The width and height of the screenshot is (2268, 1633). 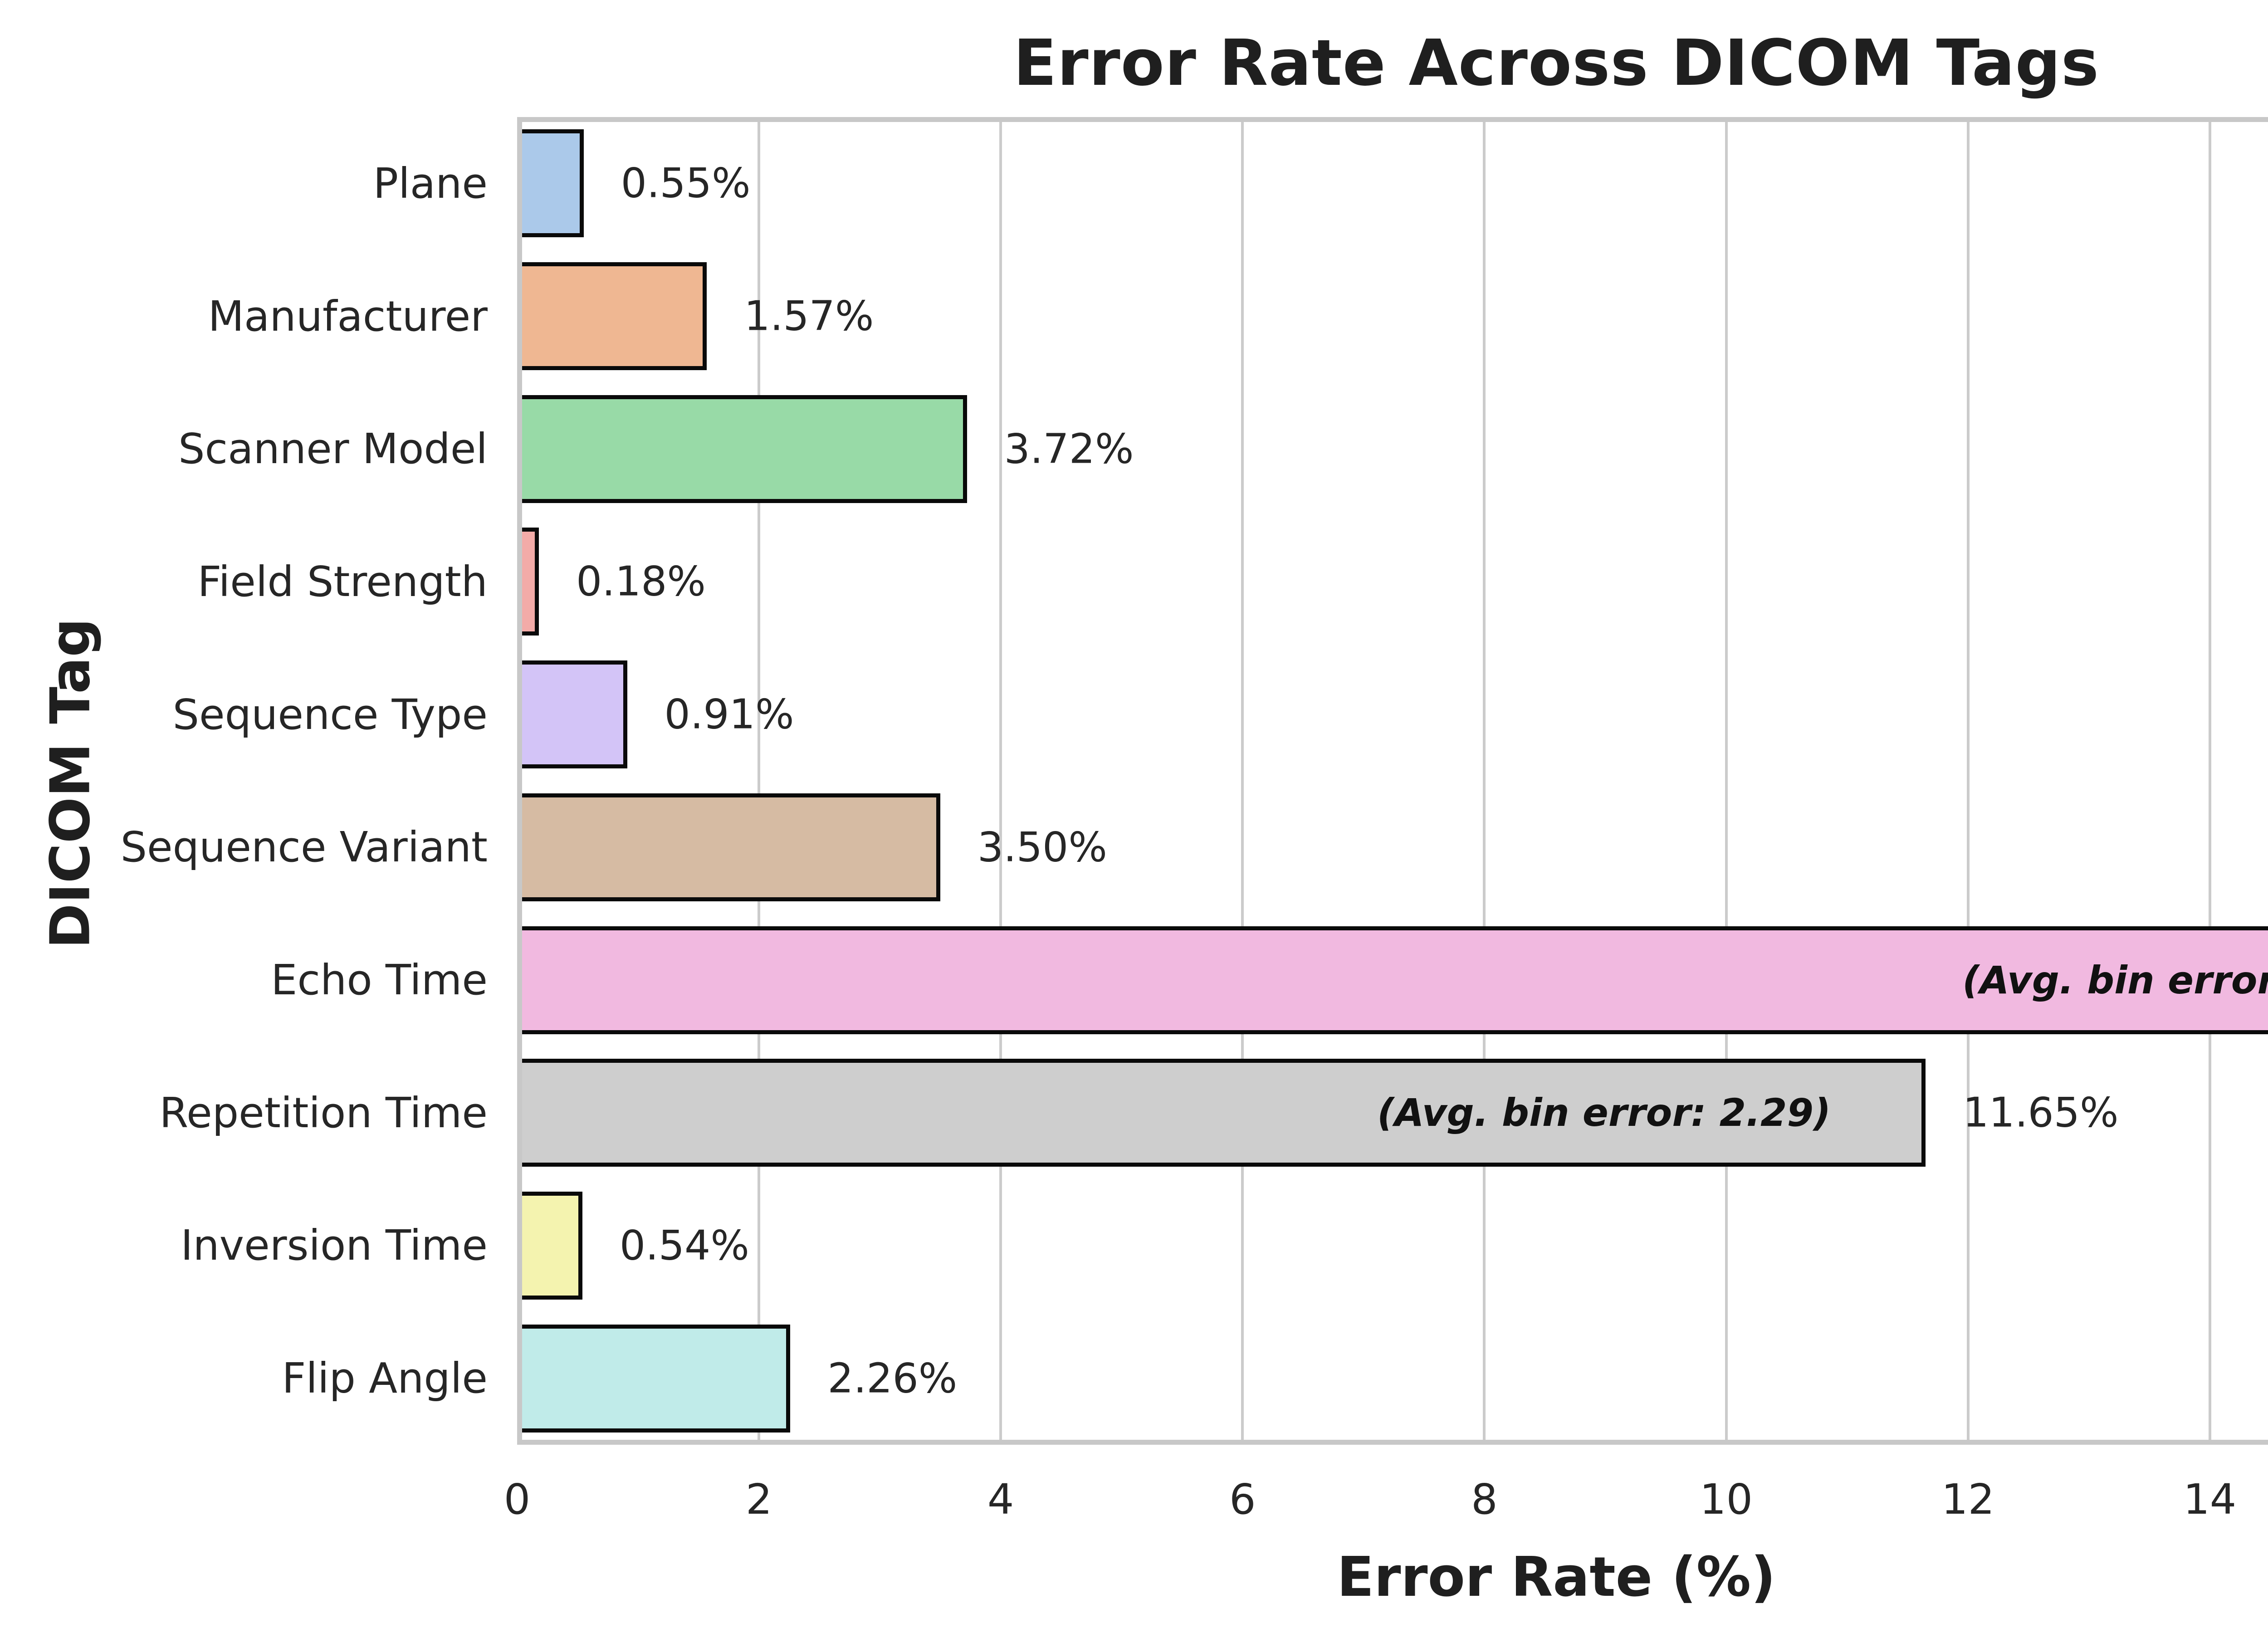 I want to click on bar-field-strength, so click(x=528, y=582).